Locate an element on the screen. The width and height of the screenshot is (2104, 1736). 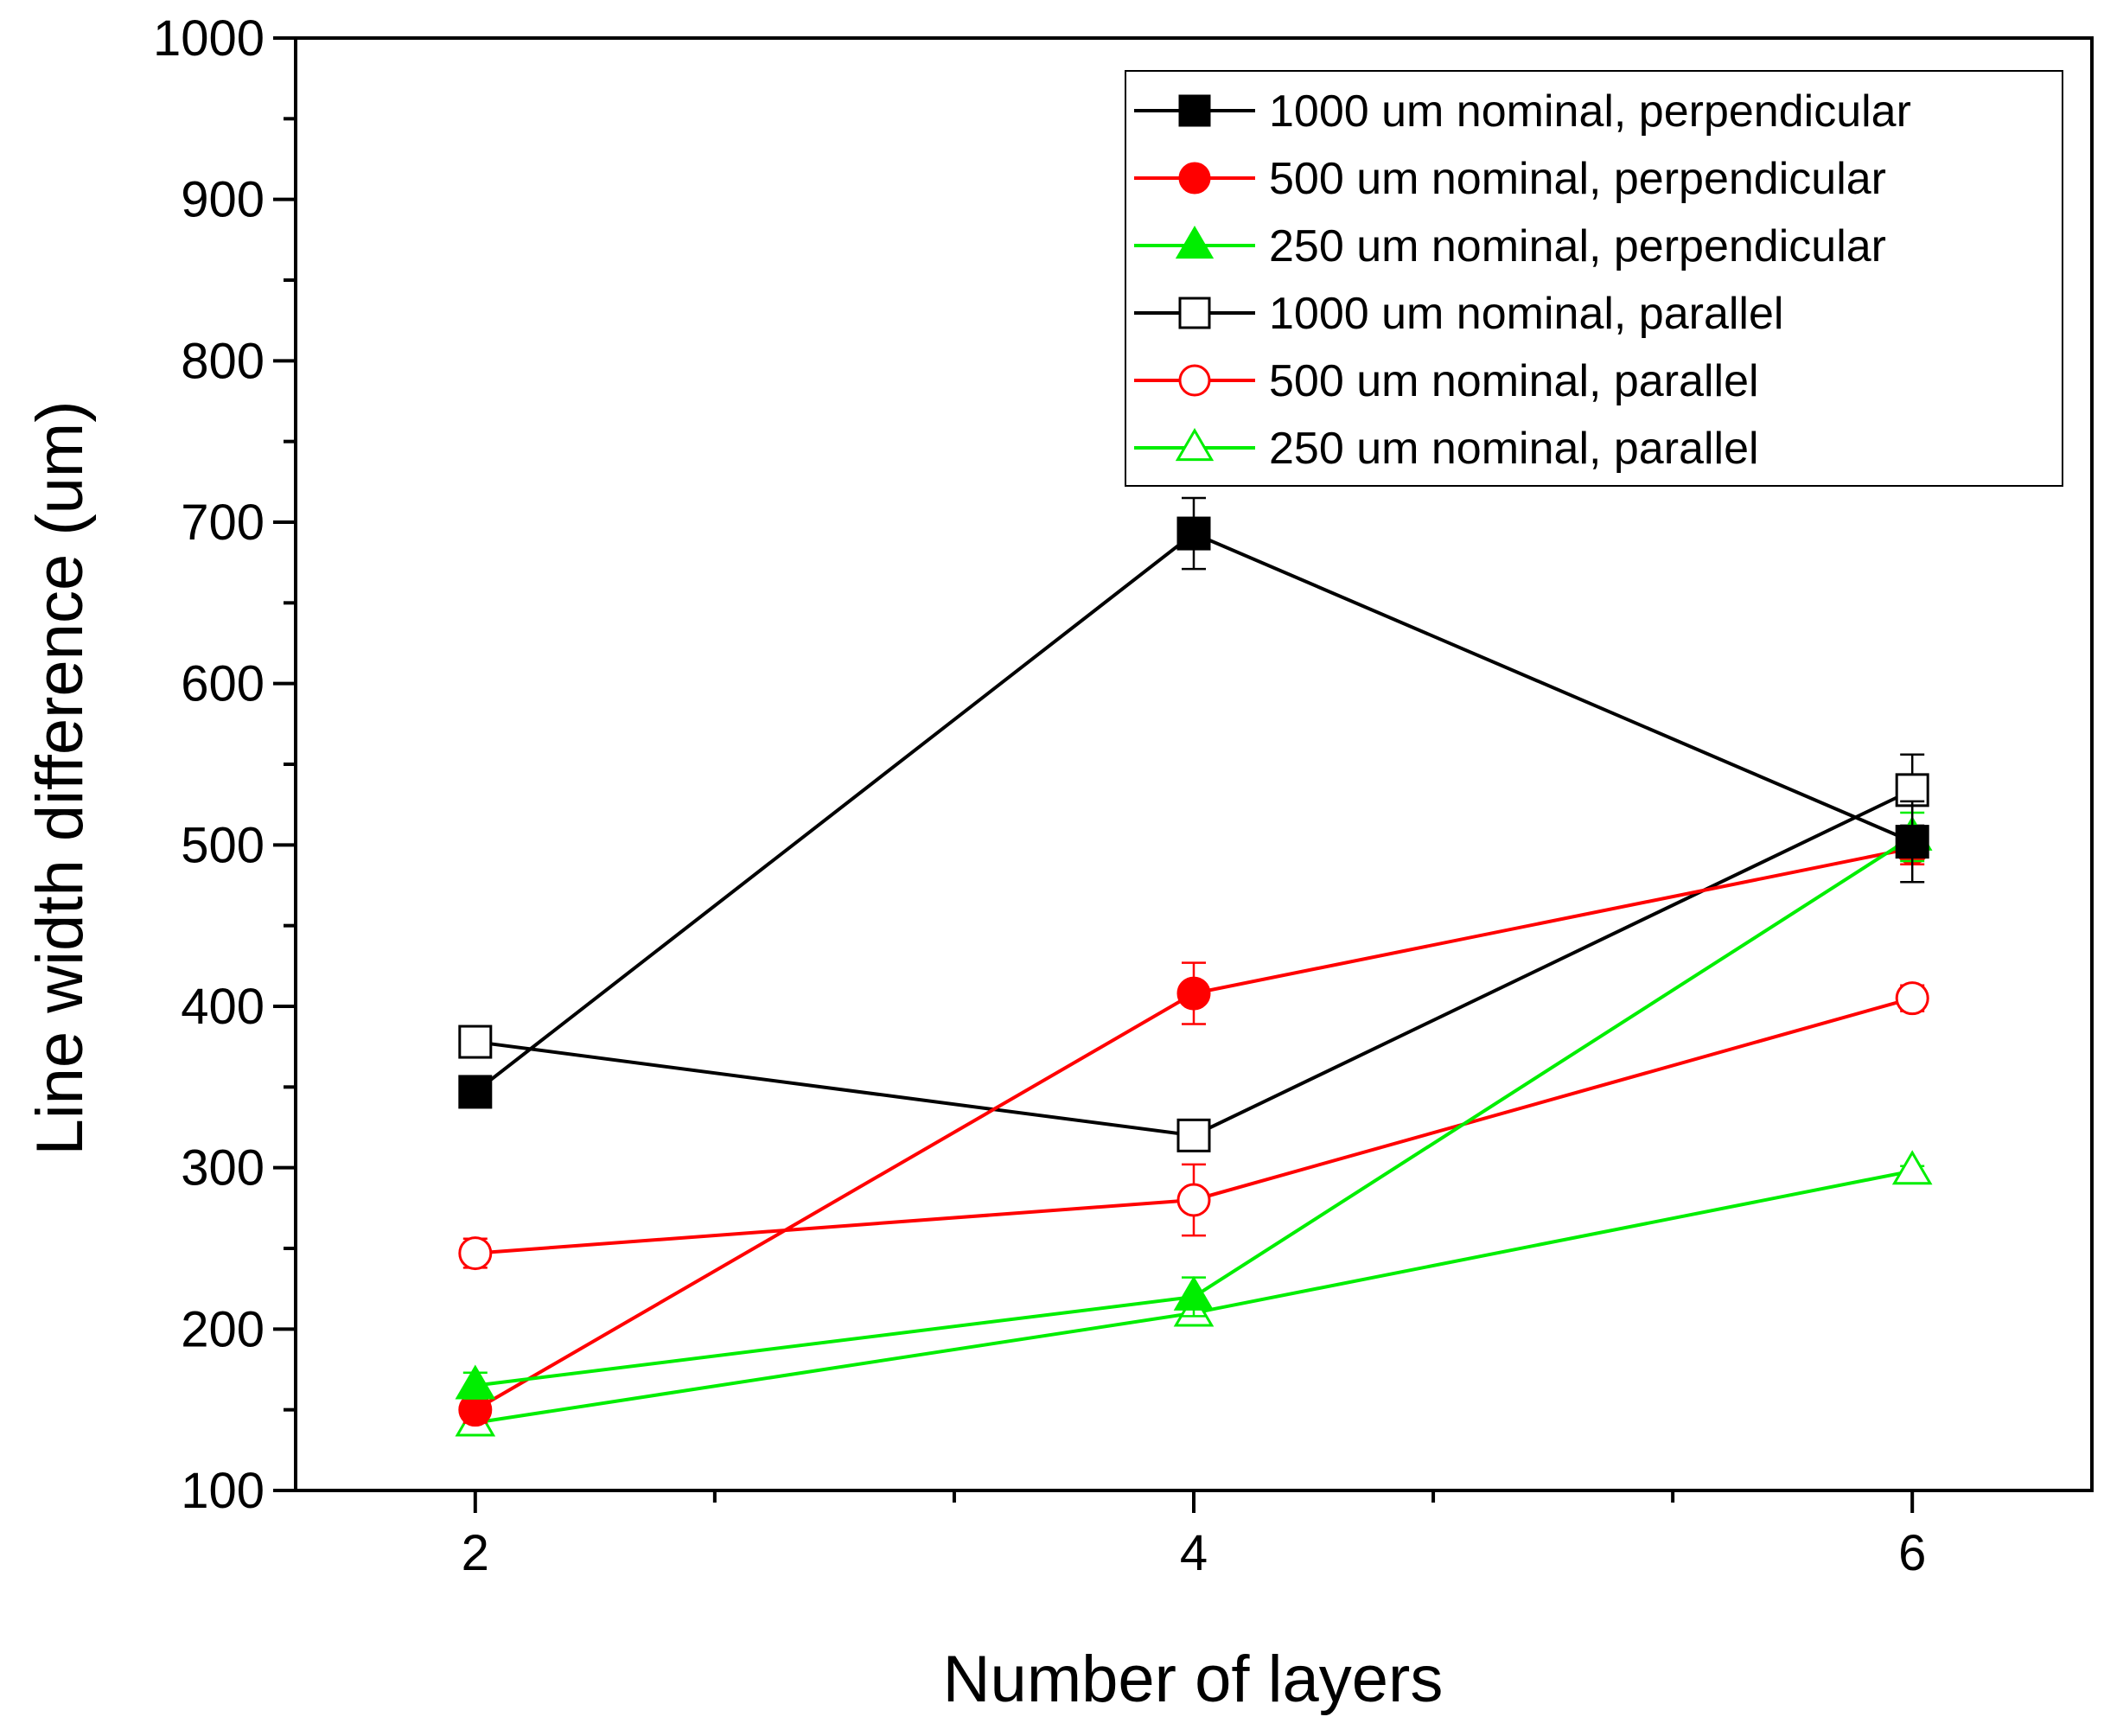
legend-box is located at coordinates (1594, 278).